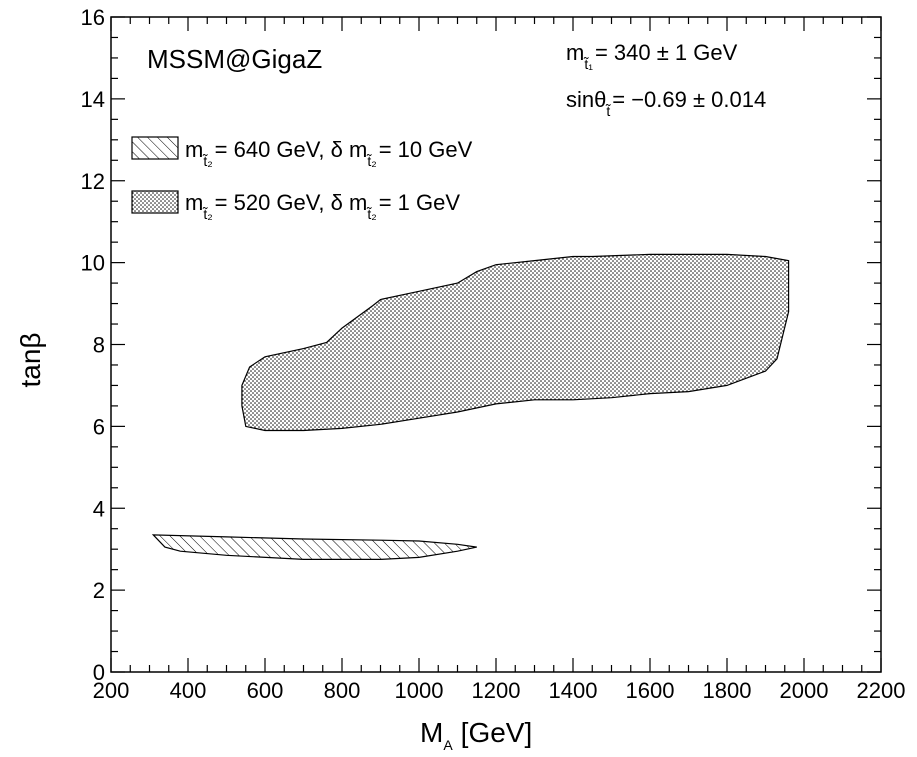 This screenshot has width=917, height=757. What do you see at coordinates (419, 690) in the screenshot?
I see `x-tick-label: 1000` at bounding box center [419, 690].